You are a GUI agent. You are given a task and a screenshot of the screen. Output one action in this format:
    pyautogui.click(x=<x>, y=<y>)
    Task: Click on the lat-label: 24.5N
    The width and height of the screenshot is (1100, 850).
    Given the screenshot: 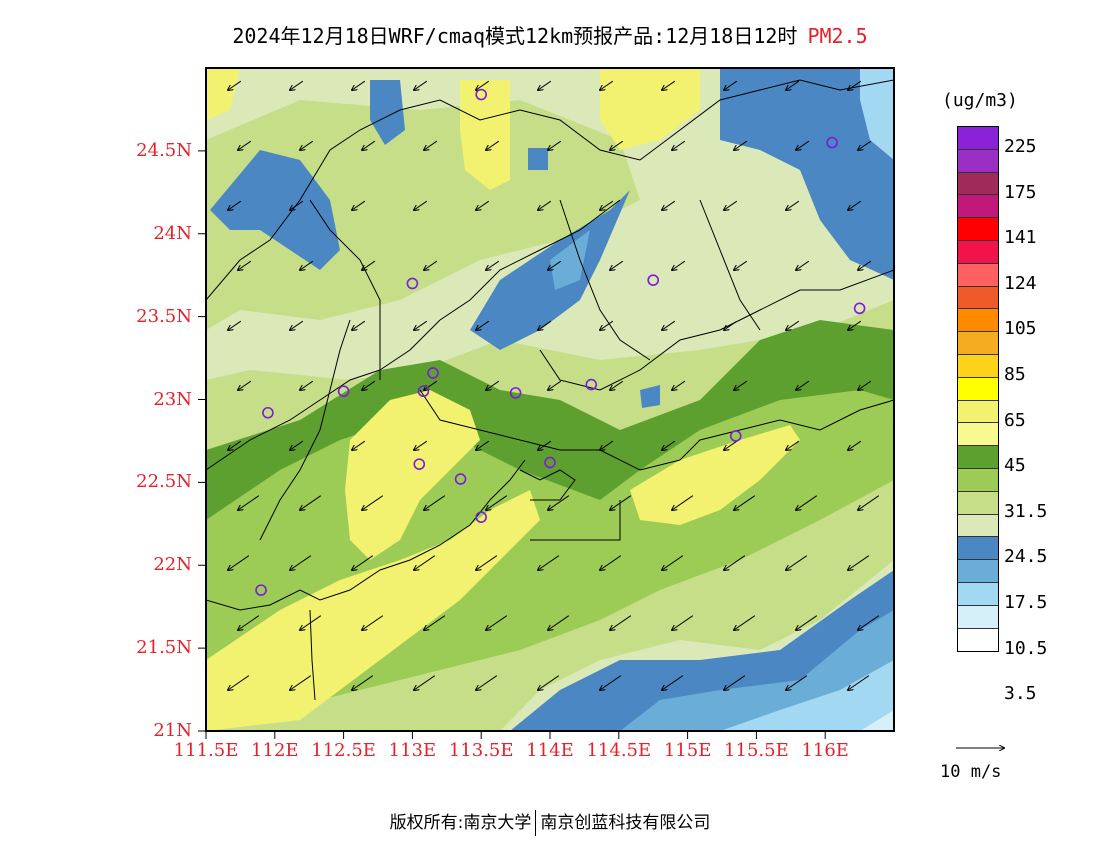 What is the action you would take?
    pyautogui.click(x=164, y=150)
    